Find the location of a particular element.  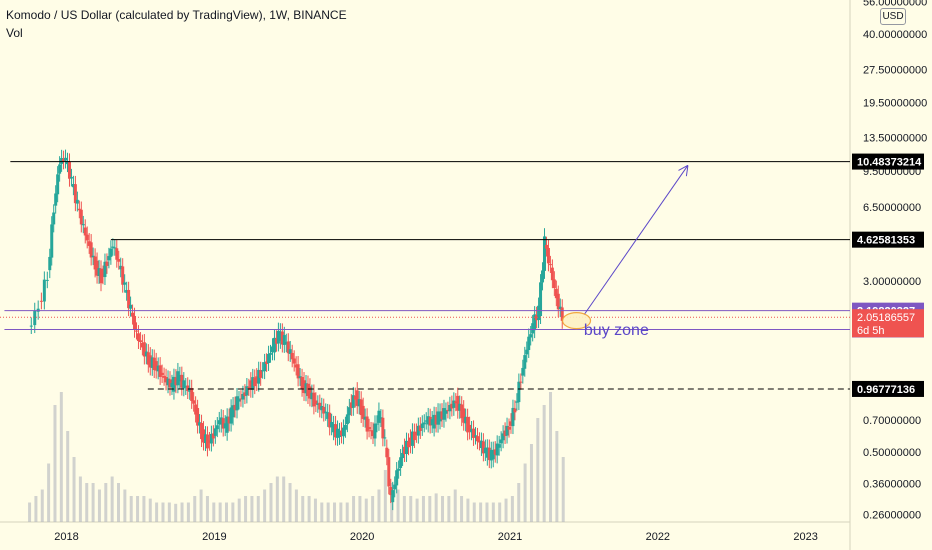

target-arrow is located at coordinates (635, 241).